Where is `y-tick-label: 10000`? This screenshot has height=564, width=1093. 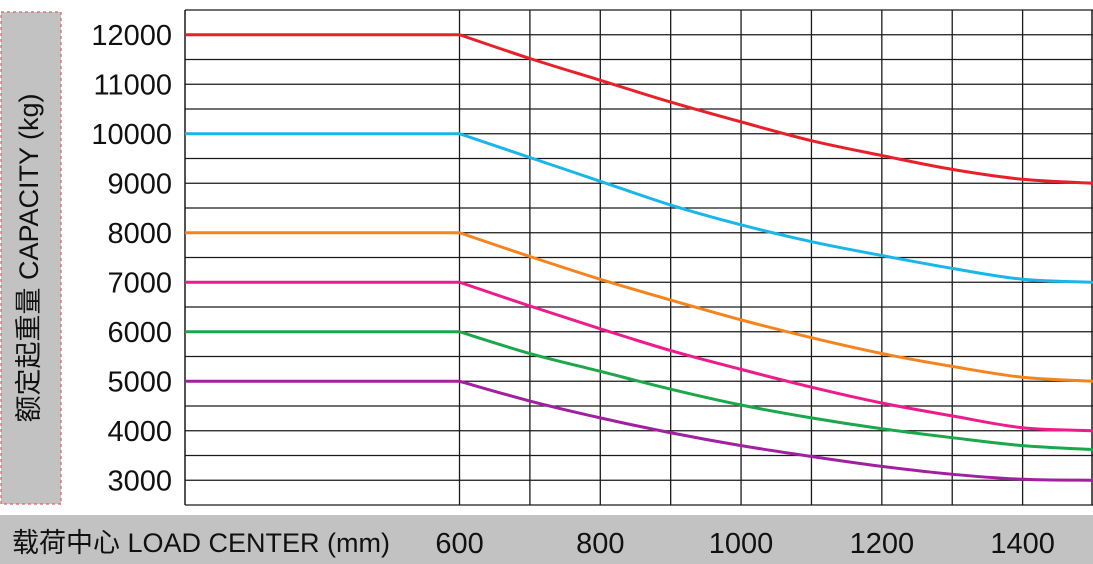
y-tick-label: 10000 is located at coordinates (131, 135).